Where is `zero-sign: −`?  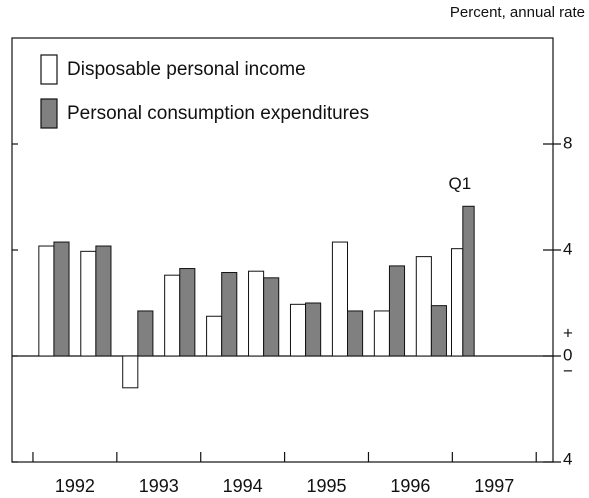 zero-sign: − is located at coordinates (568, 370).